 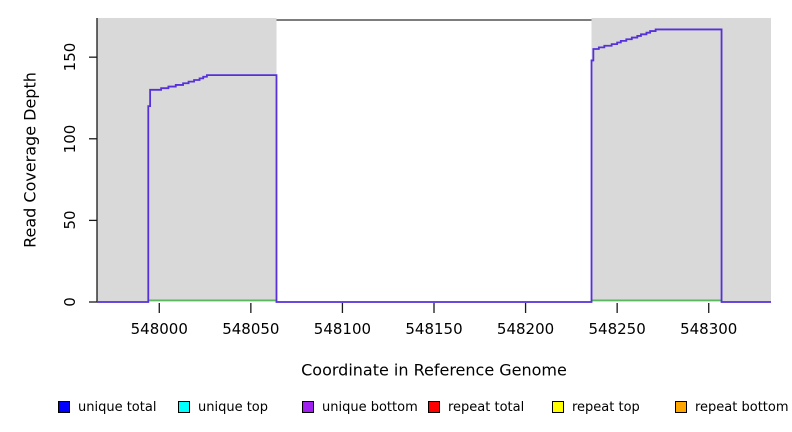 What do you see at coordinates (606, 407) in the screenshot?
I see `legend-label: repeat top` at bounding box center [606, 407].